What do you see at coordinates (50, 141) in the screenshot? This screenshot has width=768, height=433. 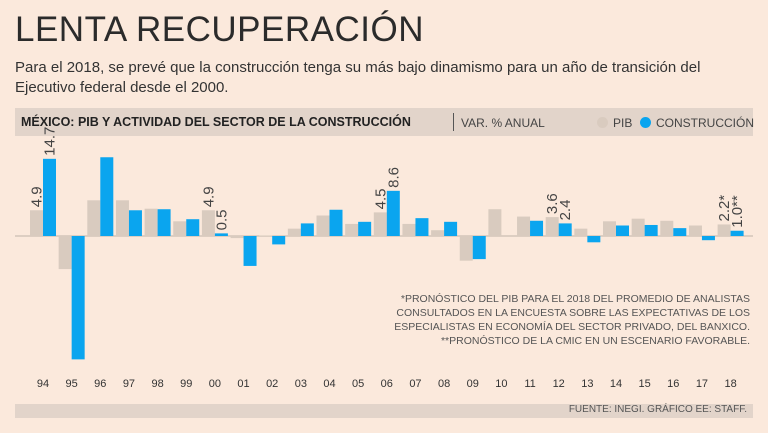 I see `value-label-construccion-94: 14.7` at bounding box center [50, 141].